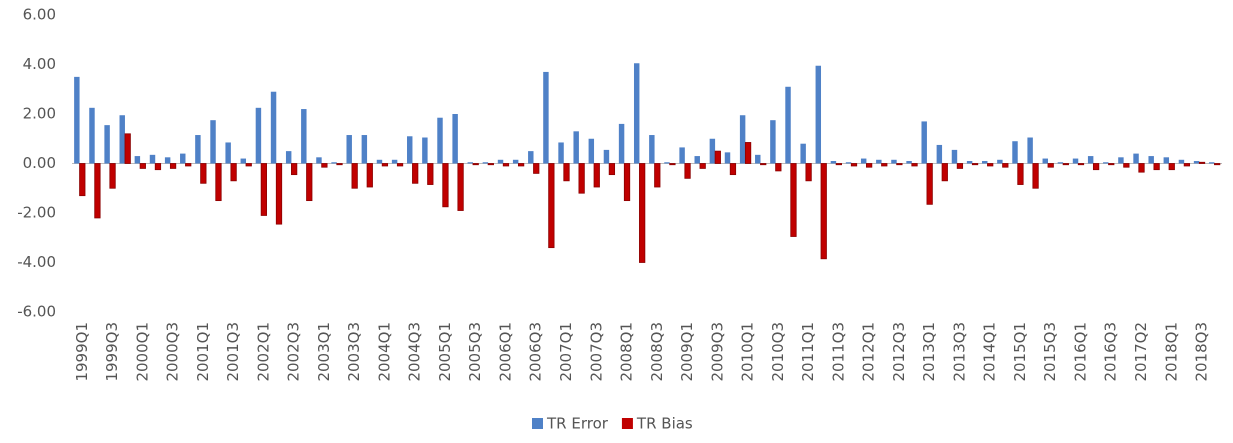  Describe the element at coordinates (324, 352) in the screenshot. I see `x-tick-label: 2003Q1` at that location.